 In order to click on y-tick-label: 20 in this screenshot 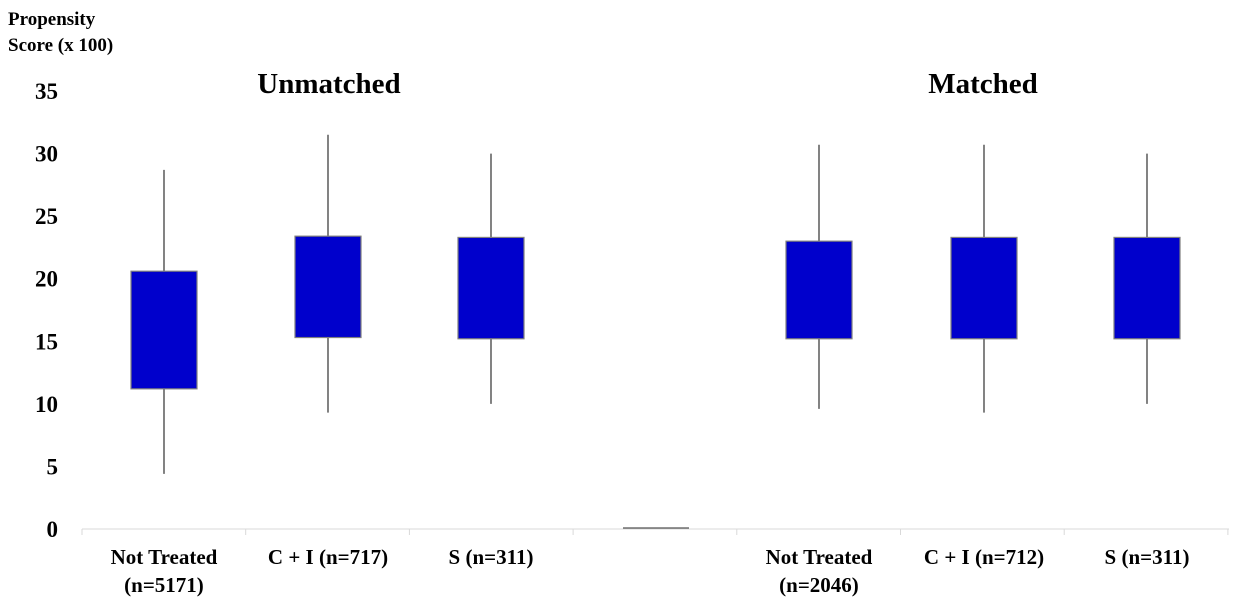, I will do `click(46, 279)`.